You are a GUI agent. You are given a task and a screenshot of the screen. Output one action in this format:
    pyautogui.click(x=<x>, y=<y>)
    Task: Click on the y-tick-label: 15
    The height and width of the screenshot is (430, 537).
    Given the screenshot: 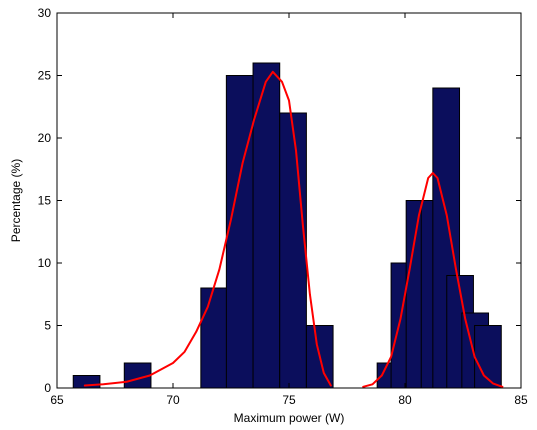 What is the action you would take?
    pyautogui.click(x=45, y=201)
    